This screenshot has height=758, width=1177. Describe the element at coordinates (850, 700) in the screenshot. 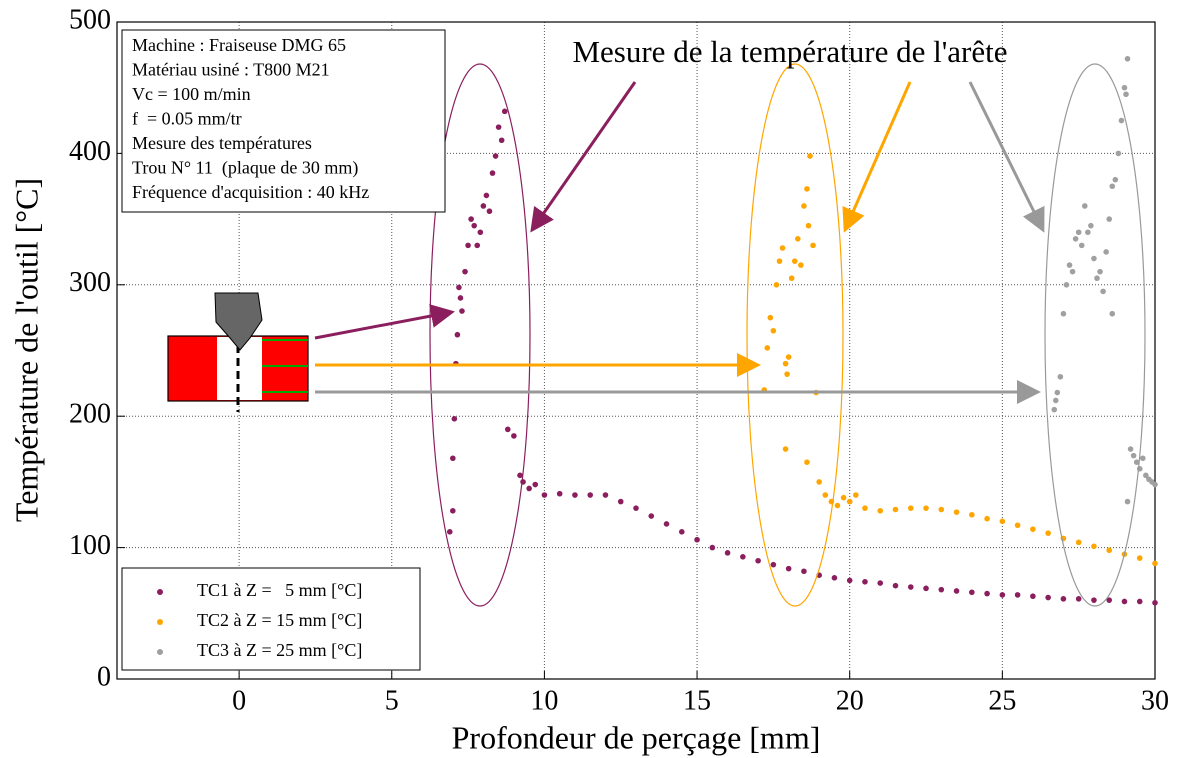

I see `x-tick-label: 20` at that location.